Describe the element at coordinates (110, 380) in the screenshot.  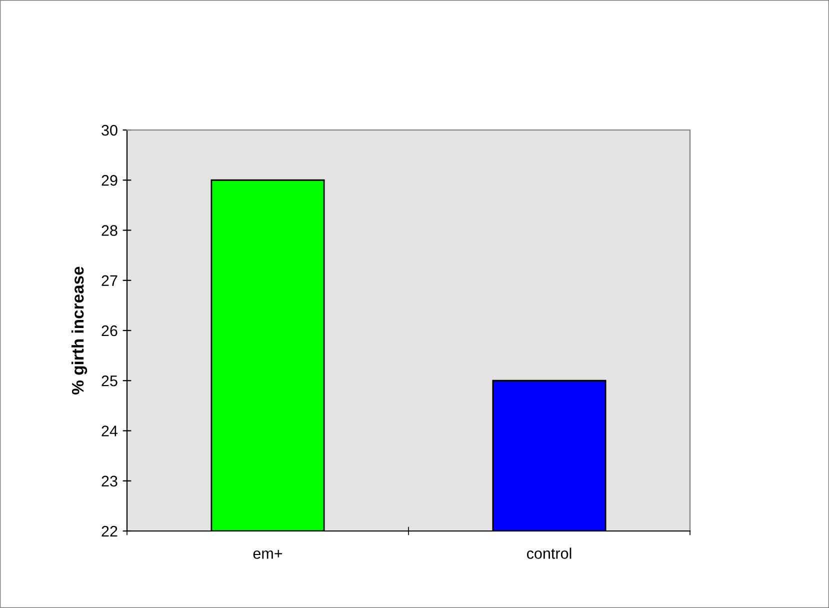
I see `y-tick-label: 25` at that location.